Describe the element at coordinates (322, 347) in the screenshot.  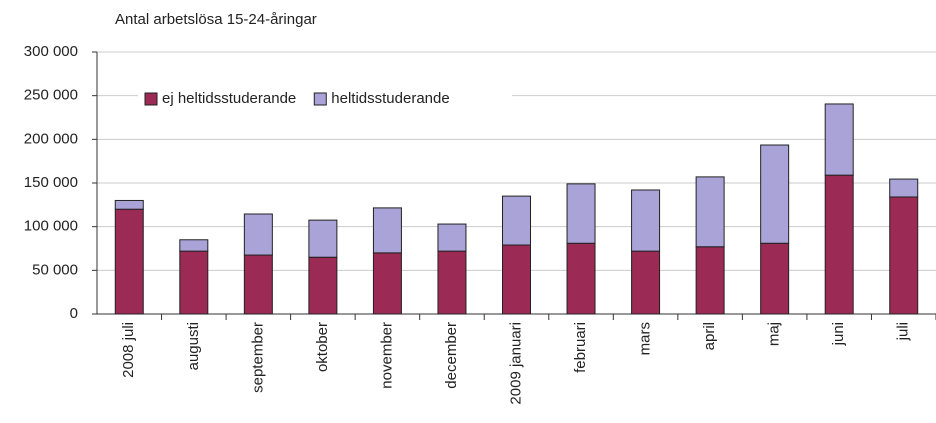
I see `x-tick-label: oktober` at that location.